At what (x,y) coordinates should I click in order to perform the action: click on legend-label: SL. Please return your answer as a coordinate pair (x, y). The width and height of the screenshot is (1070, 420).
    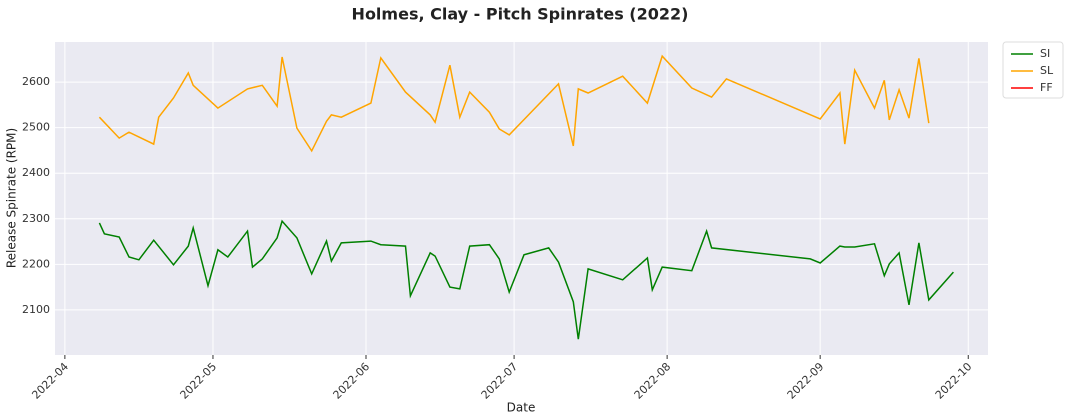
    Looking at the image, I should click on (1047, 70).